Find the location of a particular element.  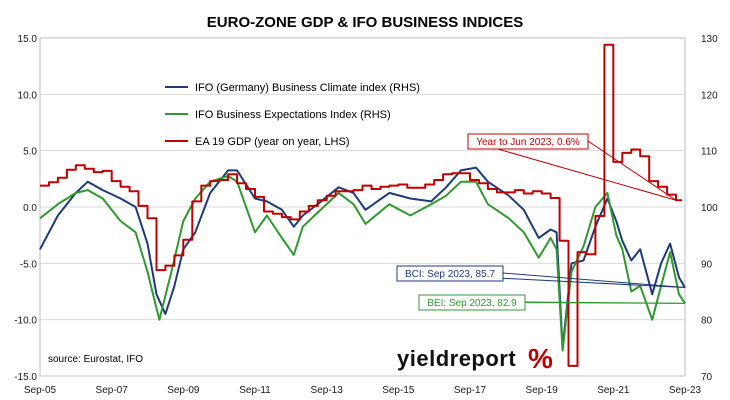

annotation-bei-box is located at coordinates (472, 302).